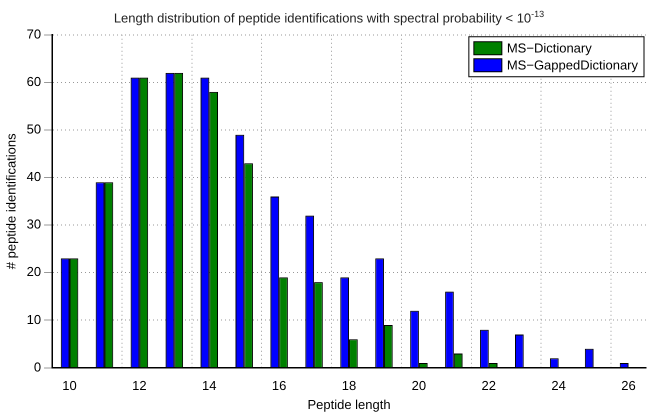  I want to click on y-tick-label: 70, so click(34, 34).